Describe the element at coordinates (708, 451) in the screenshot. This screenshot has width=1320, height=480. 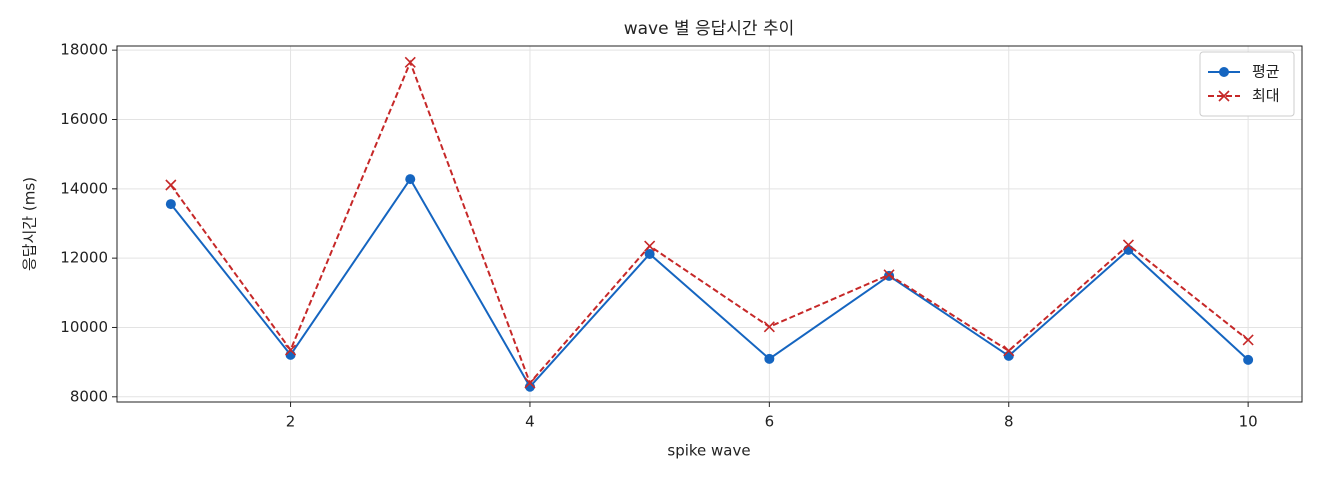
I see `x-axis-label: spike wave` at that location.